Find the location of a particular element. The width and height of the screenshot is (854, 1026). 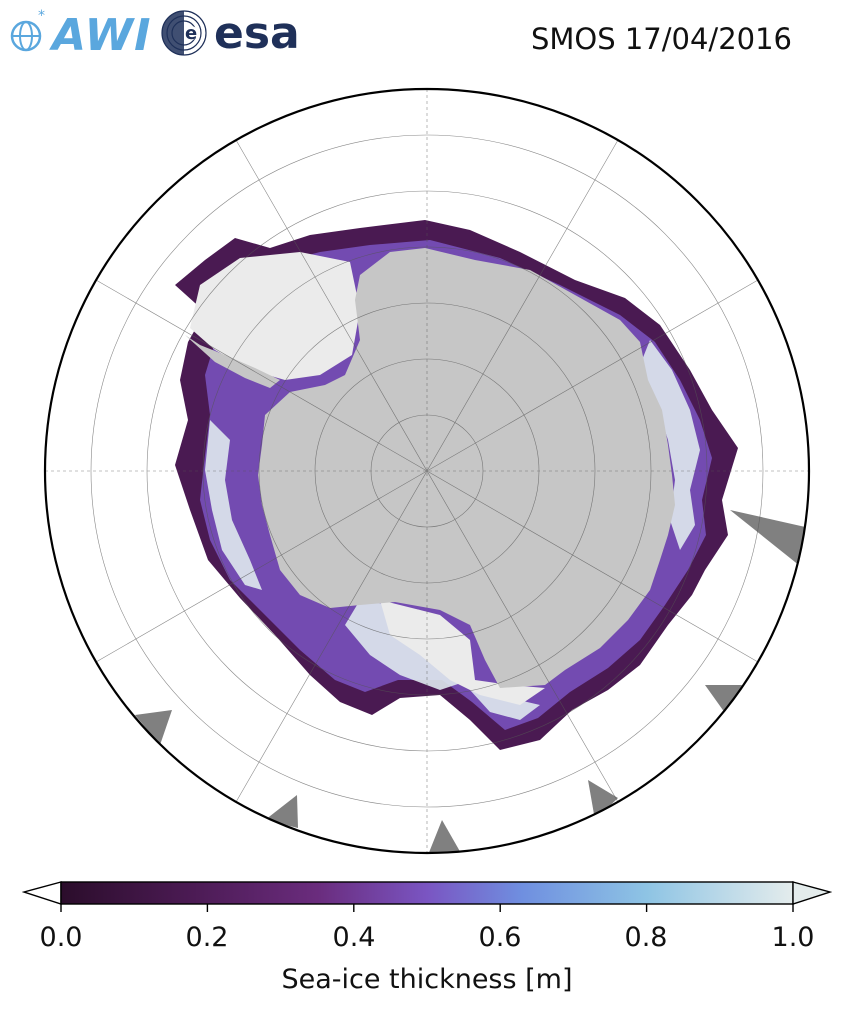

colorbar is located at coordinates (427, 896).